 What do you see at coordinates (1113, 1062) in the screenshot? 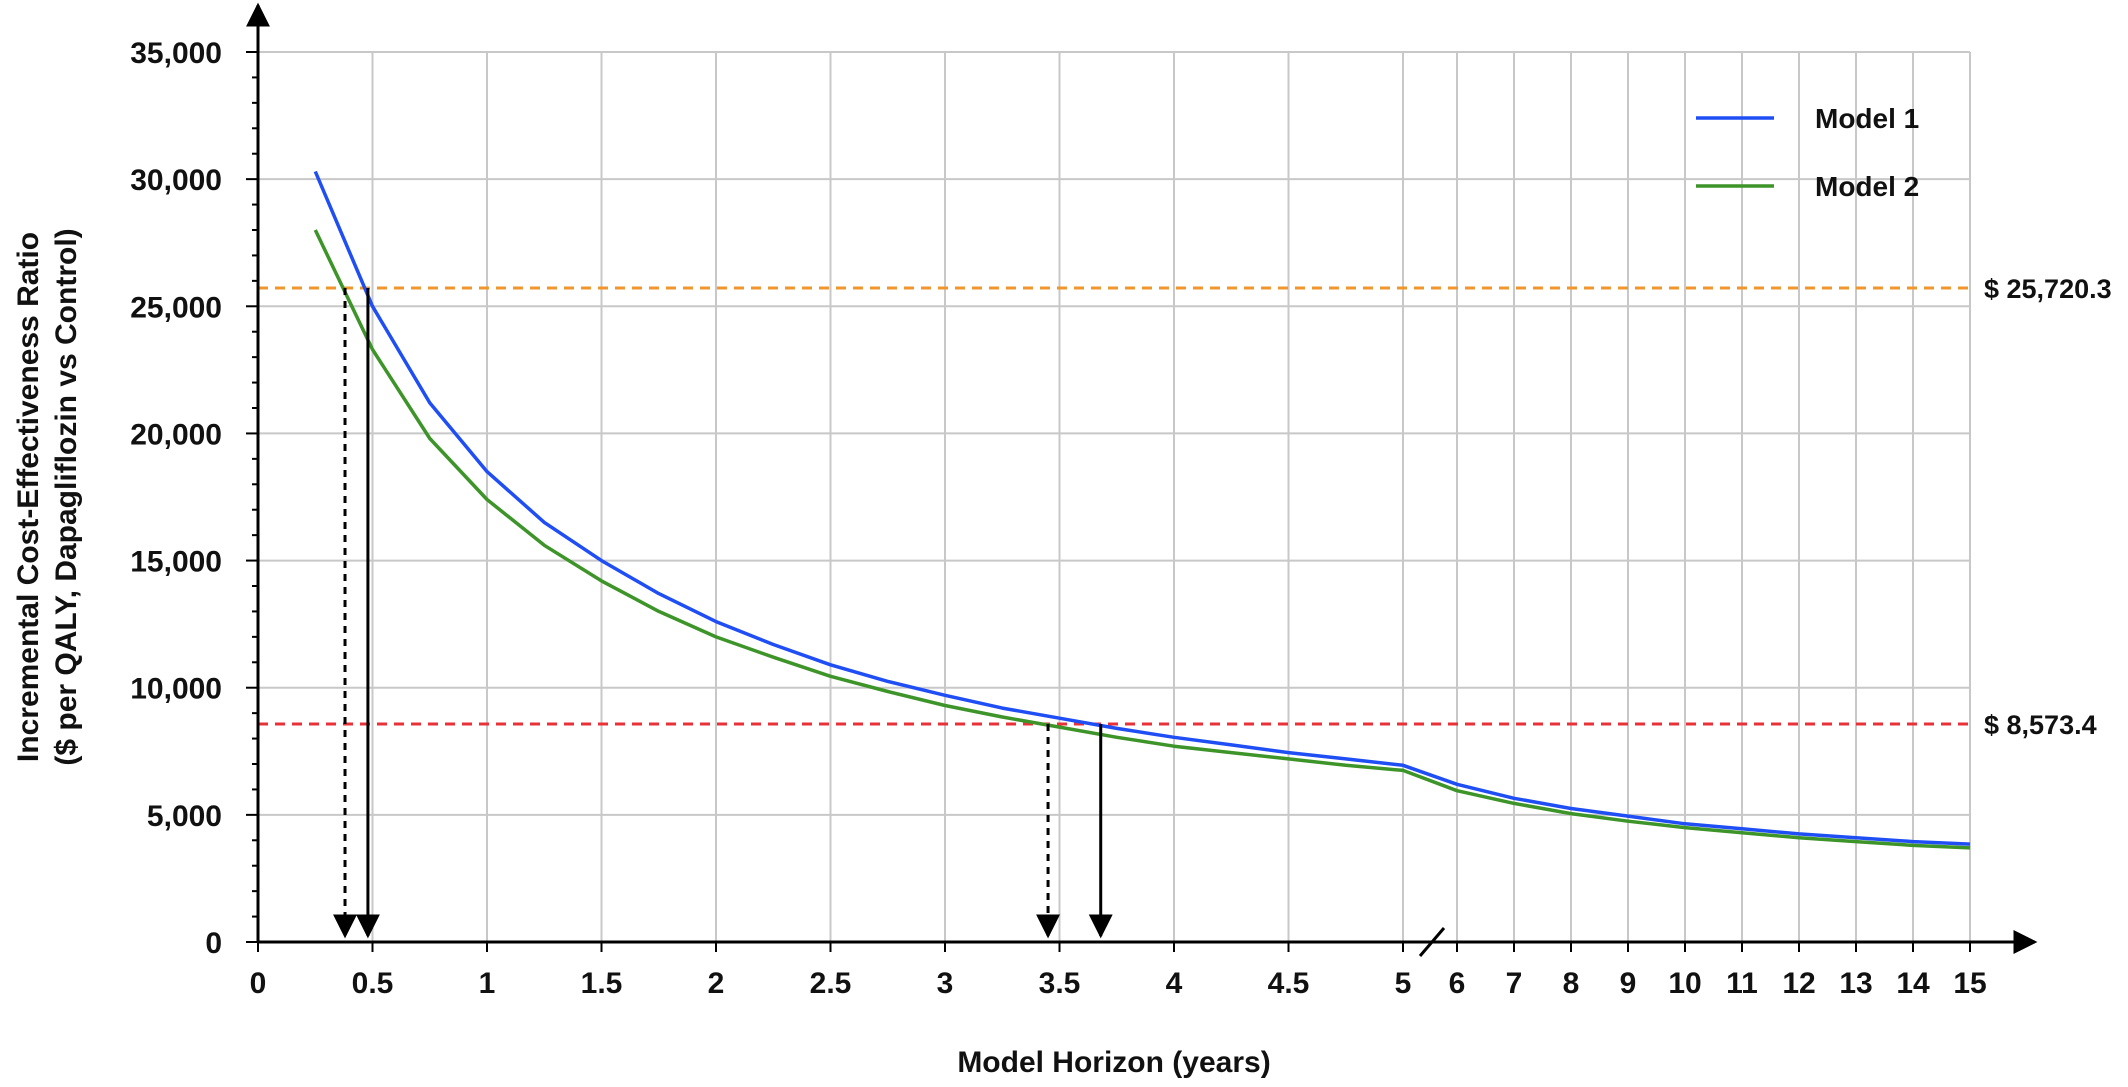
I see `x-axis-title: Model Horizon (years)` at bounding box center [1113, 1062].